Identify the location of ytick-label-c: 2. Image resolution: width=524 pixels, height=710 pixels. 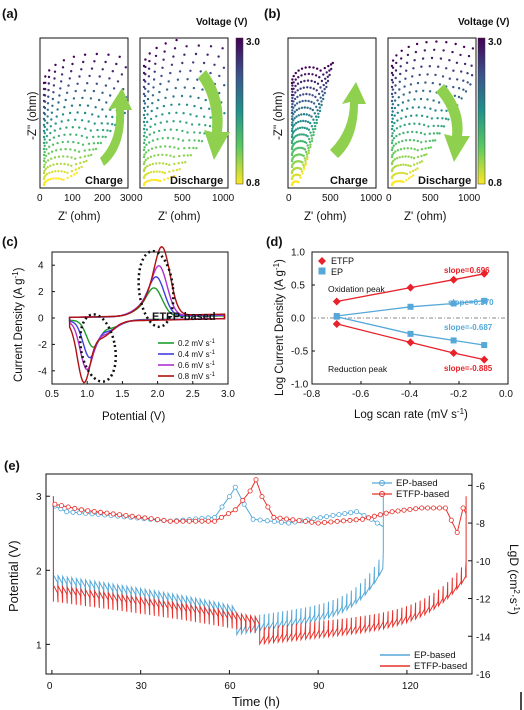
(41, 292).